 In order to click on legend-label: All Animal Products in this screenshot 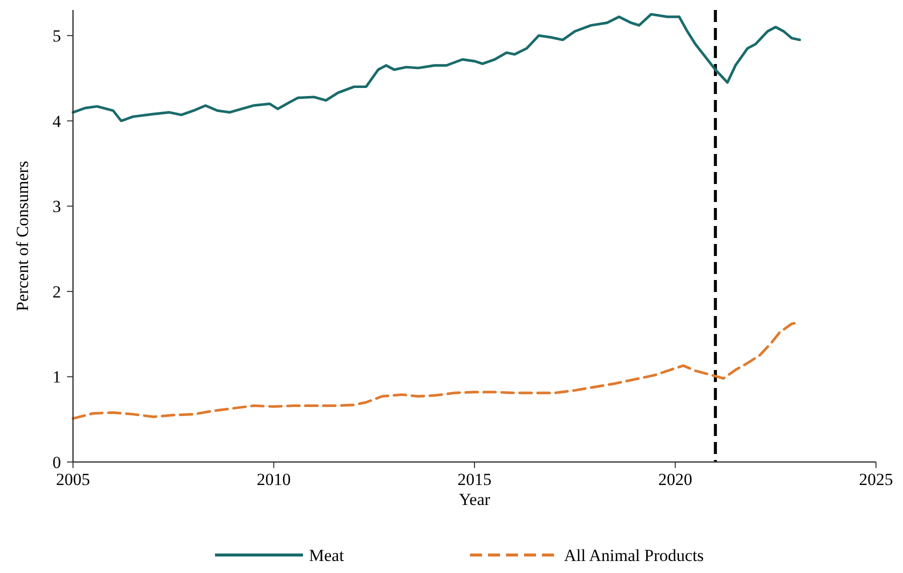, I will do `click(634, 555)`.